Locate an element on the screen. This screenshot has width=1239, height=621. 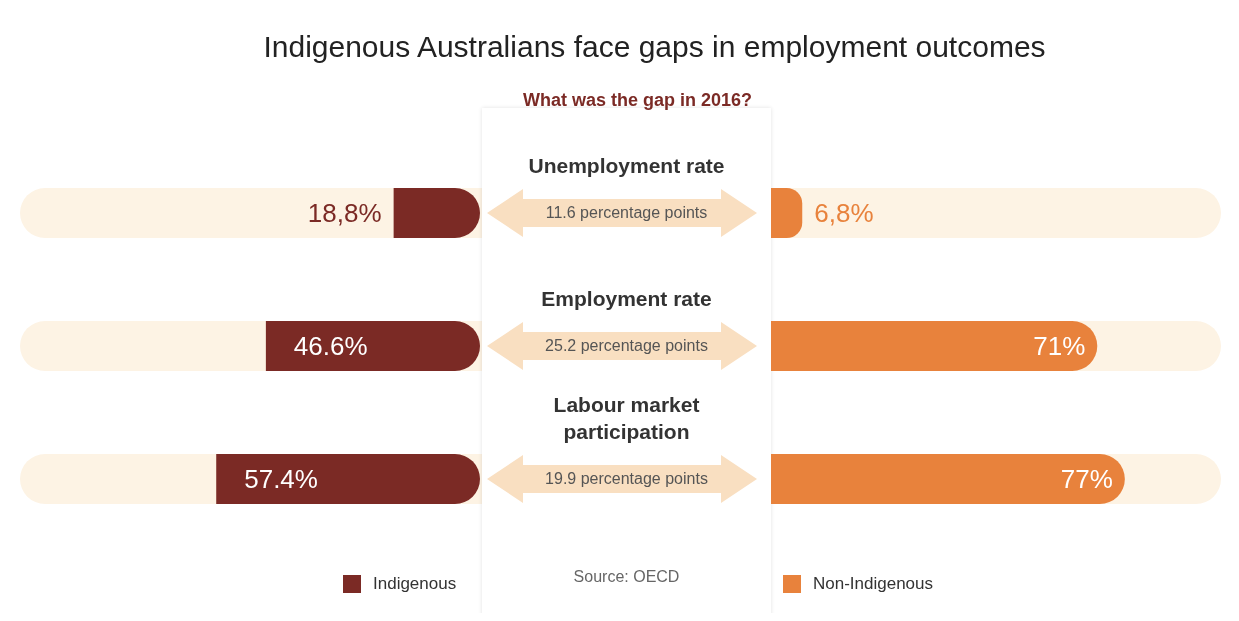
y-tick-label: Unemployment rate is located at coordinates (626, 165).